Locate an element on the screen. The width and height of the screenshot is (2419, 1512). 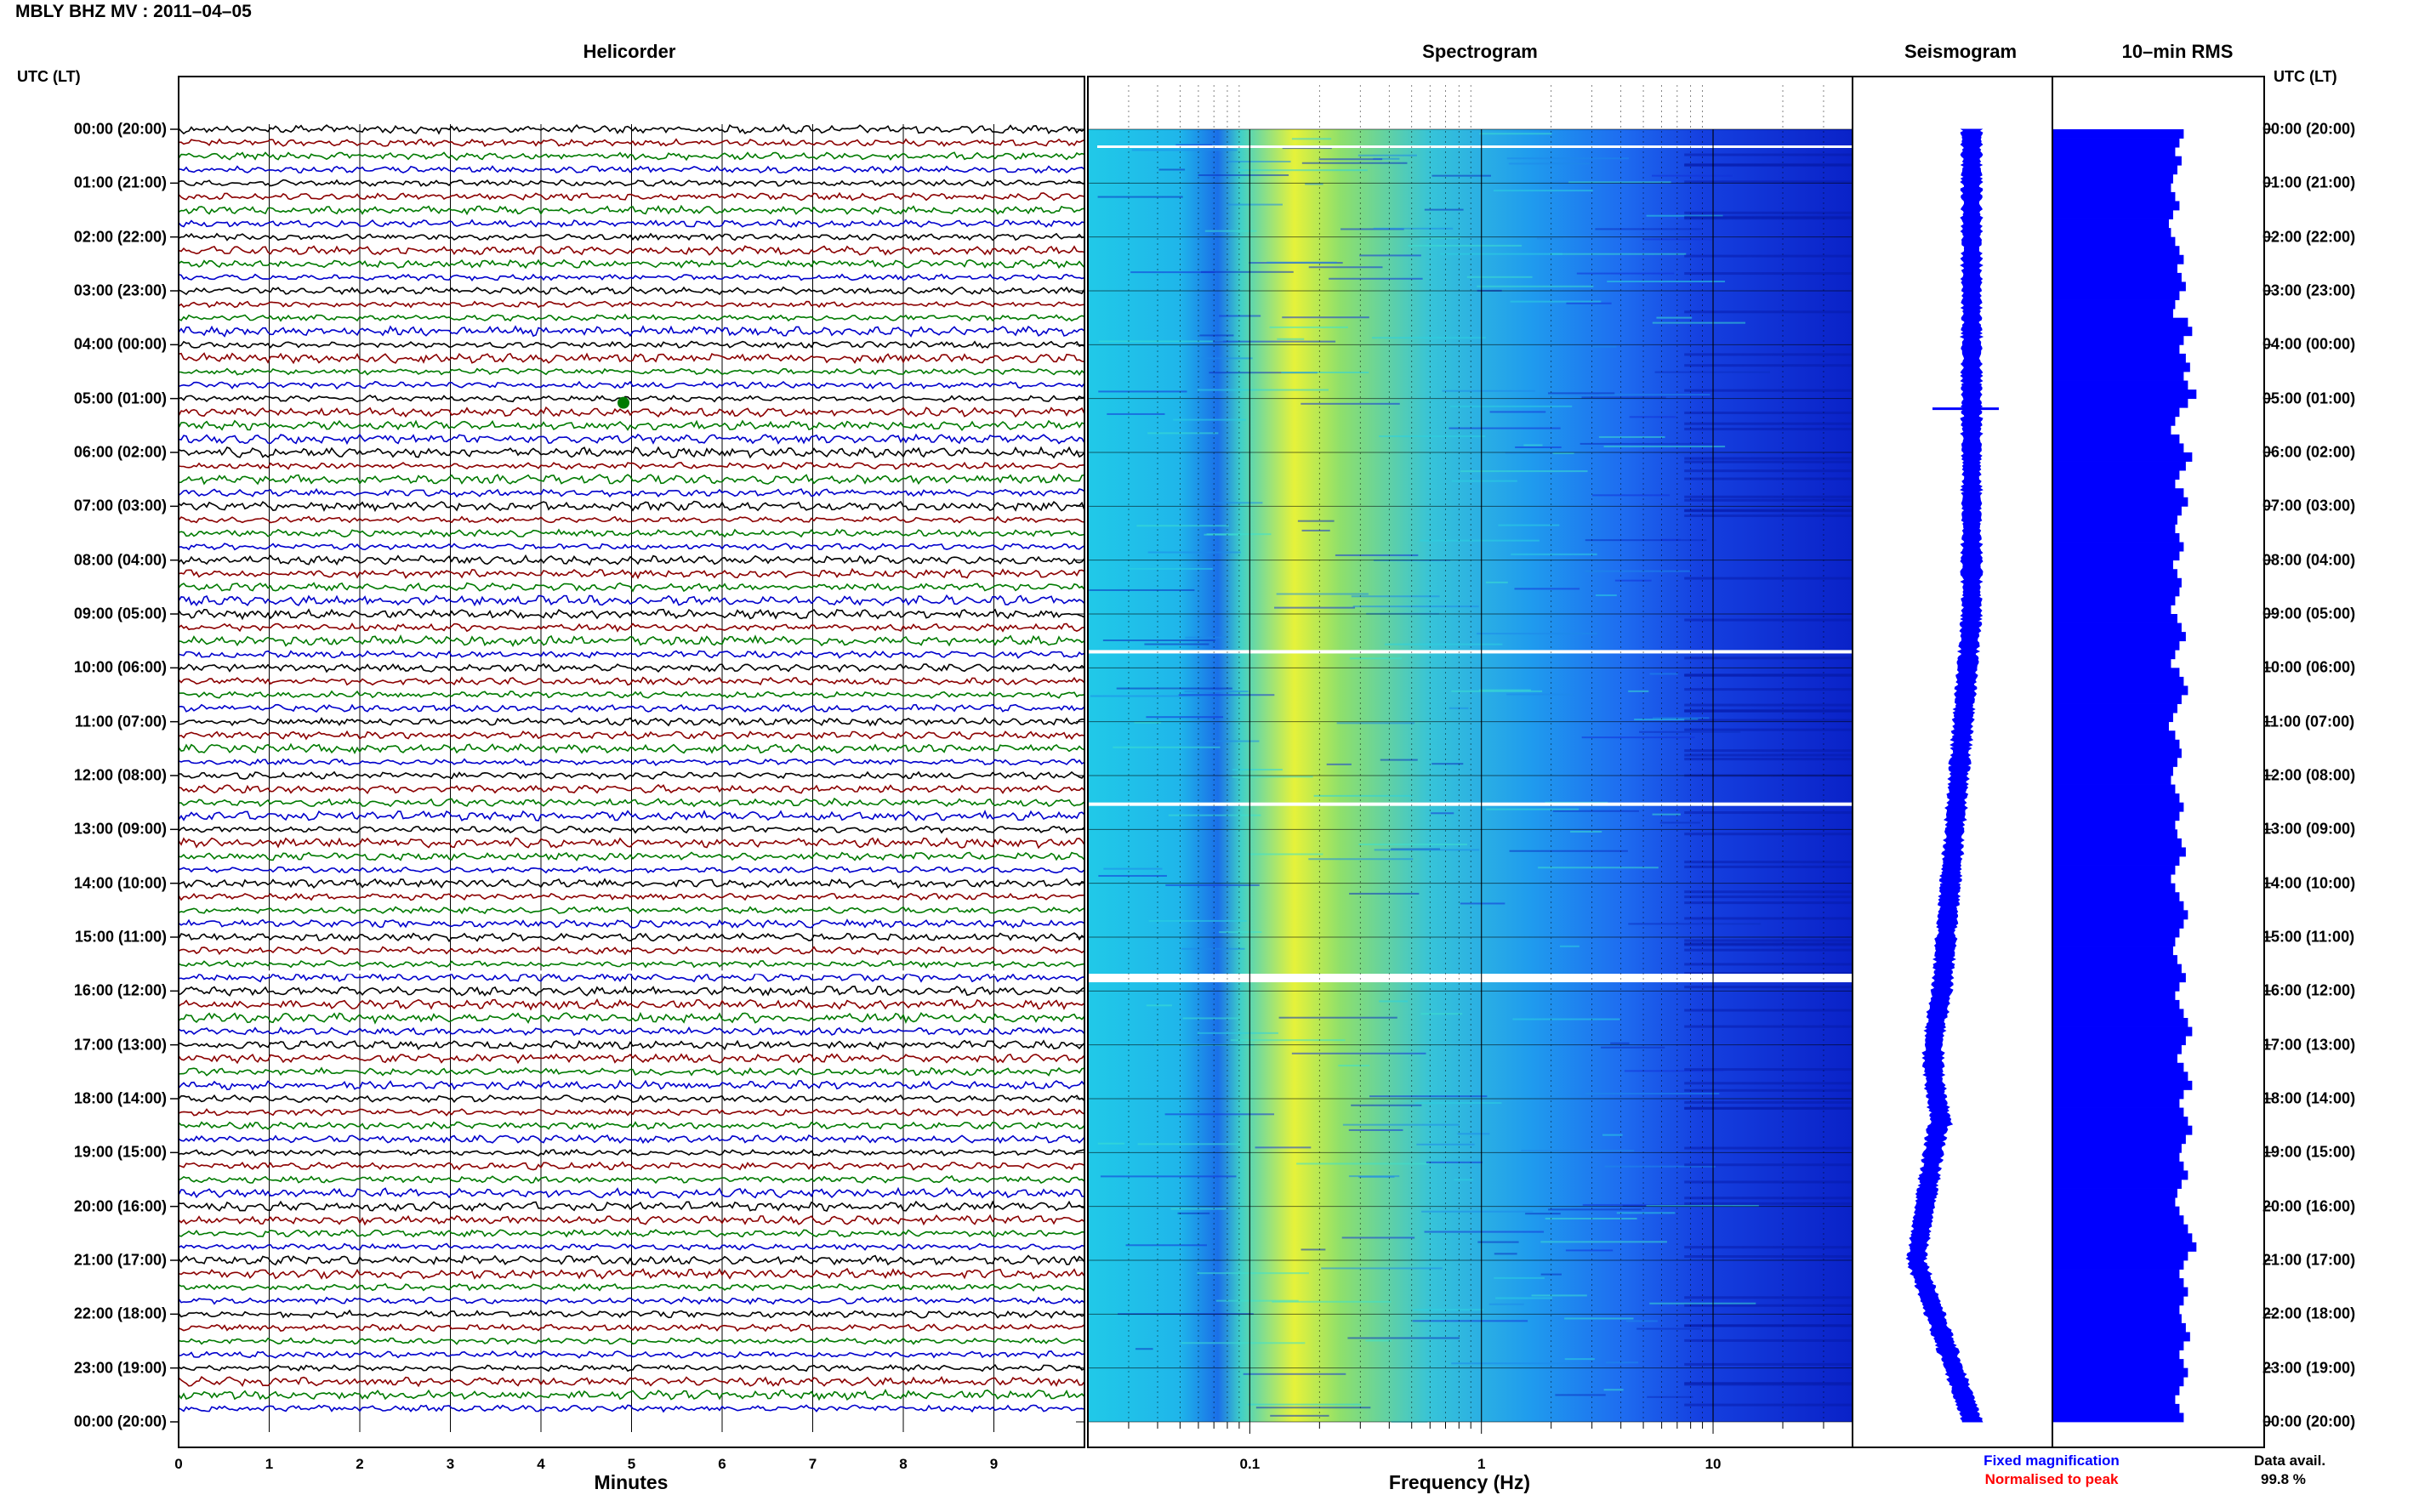
time-label-left: 19:00 (15:00) is located at coordinates (120, 1152).